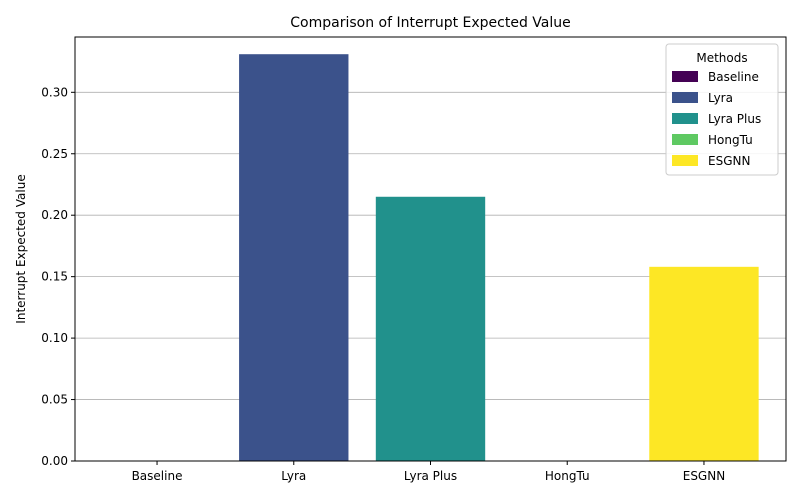 This screenshot has height=500, width=800. I want to click on legend-item-baseline: Baseline, so click(715, 77).